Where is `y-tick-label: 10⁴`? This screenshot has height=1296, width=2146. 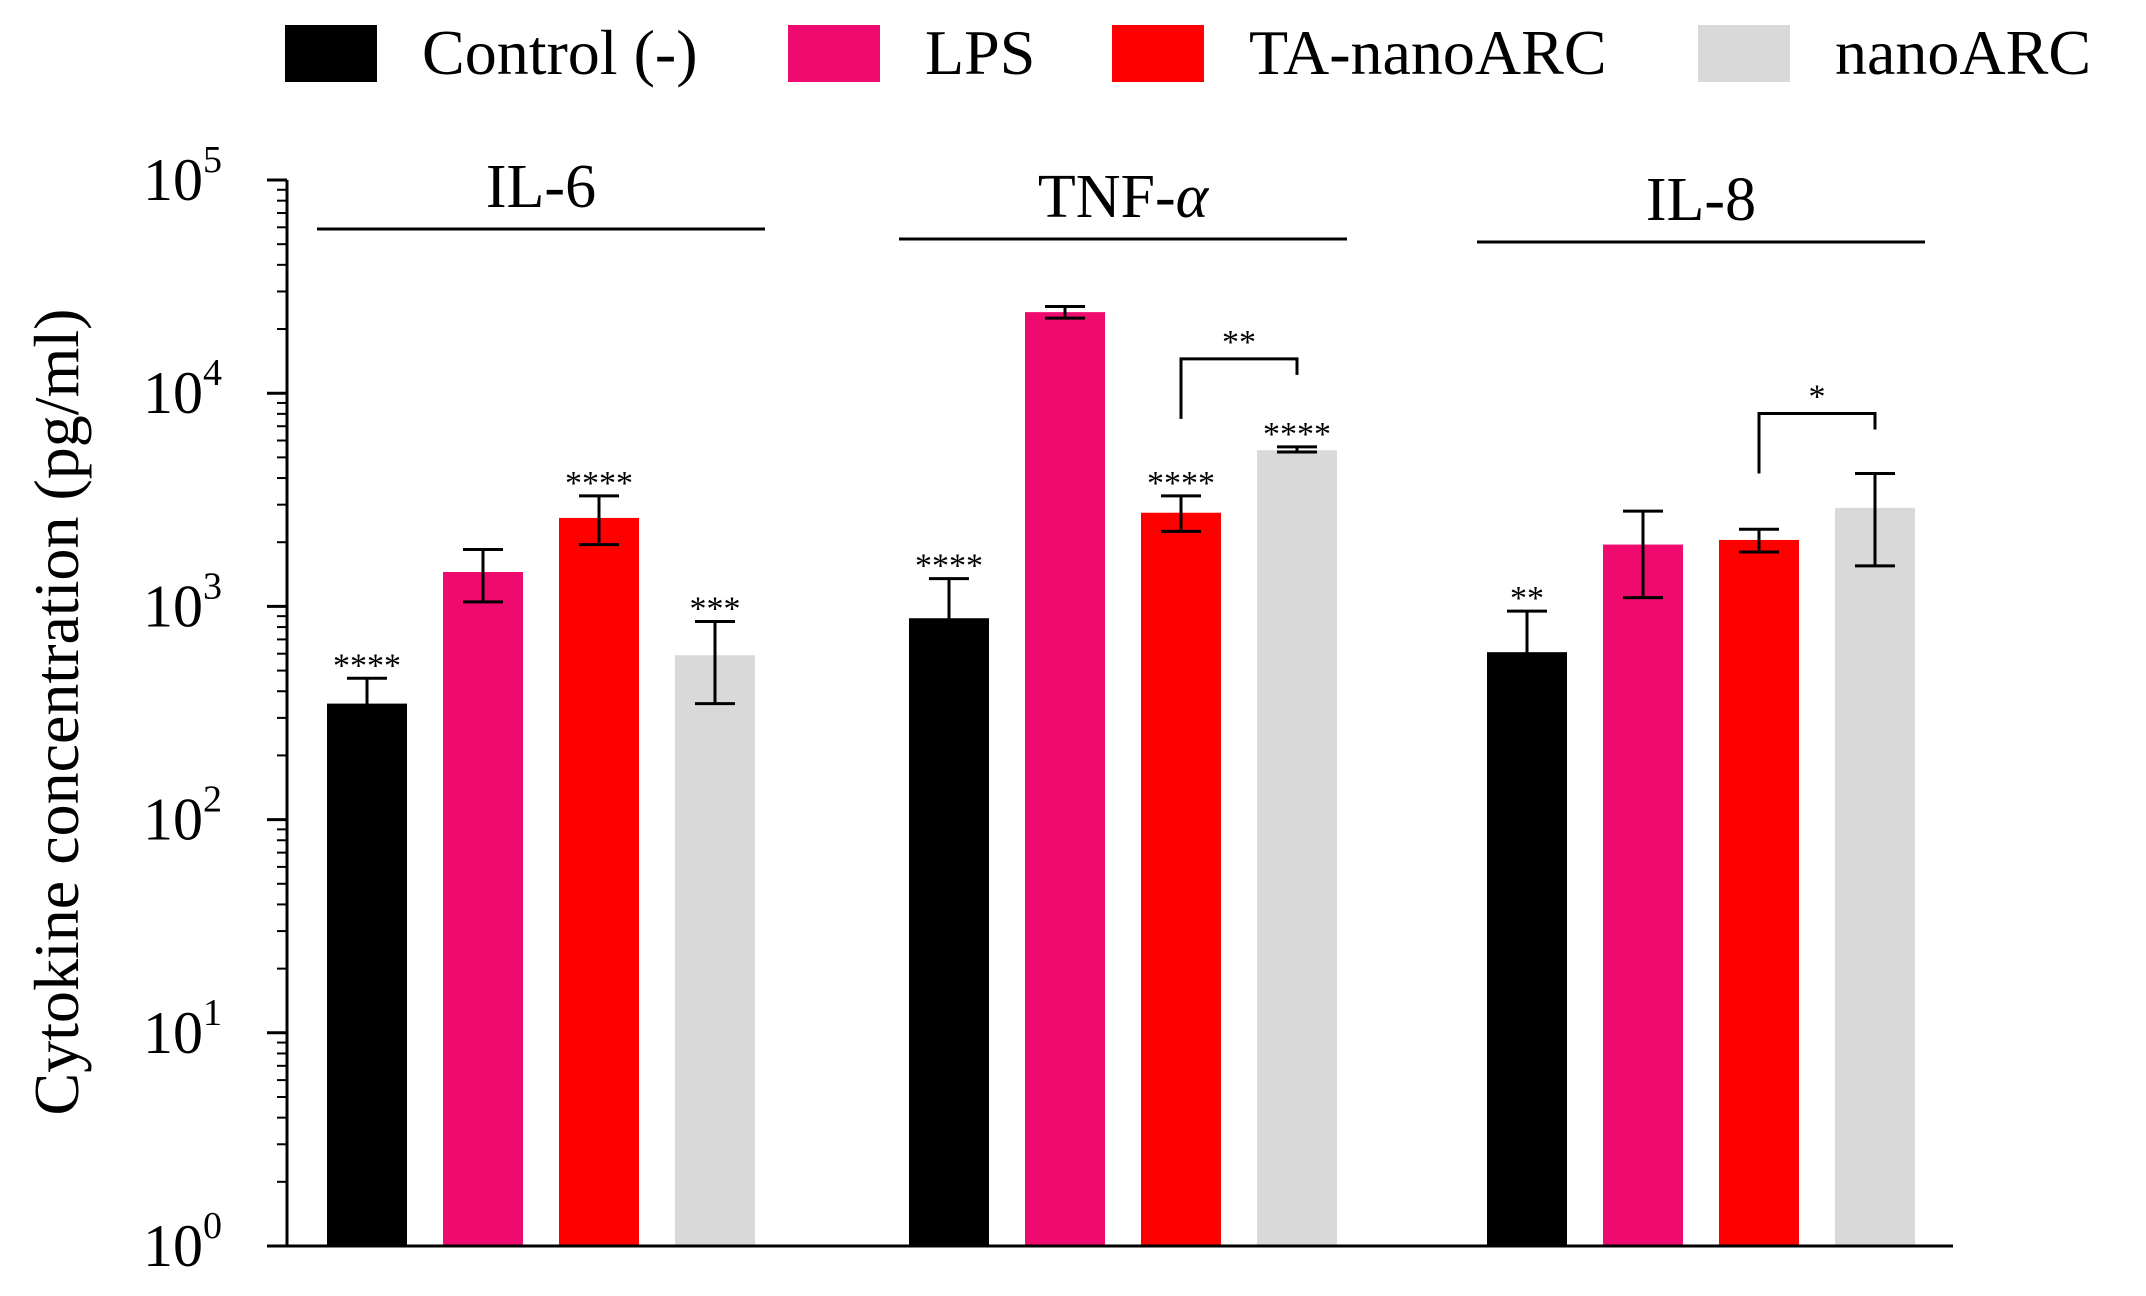
y-tick-label: 10⁴ is located at coordinates (182, 389).